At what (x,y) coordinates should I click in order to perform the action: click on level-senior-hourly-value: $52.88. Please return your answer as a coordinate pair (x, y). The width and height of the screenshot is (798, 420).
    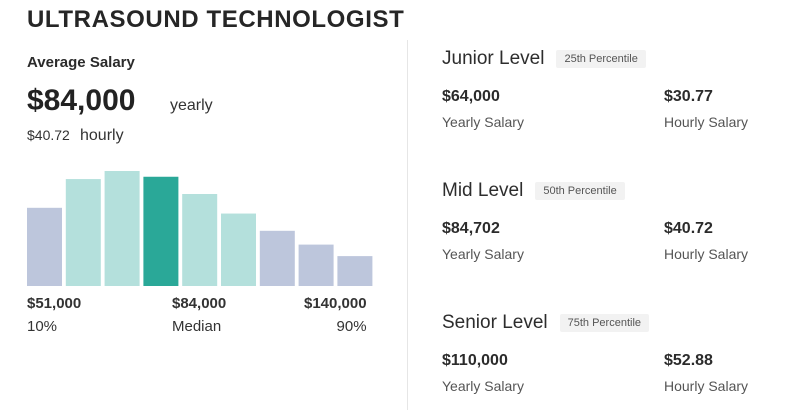
    Looking at the image, I should click on (688, 360).